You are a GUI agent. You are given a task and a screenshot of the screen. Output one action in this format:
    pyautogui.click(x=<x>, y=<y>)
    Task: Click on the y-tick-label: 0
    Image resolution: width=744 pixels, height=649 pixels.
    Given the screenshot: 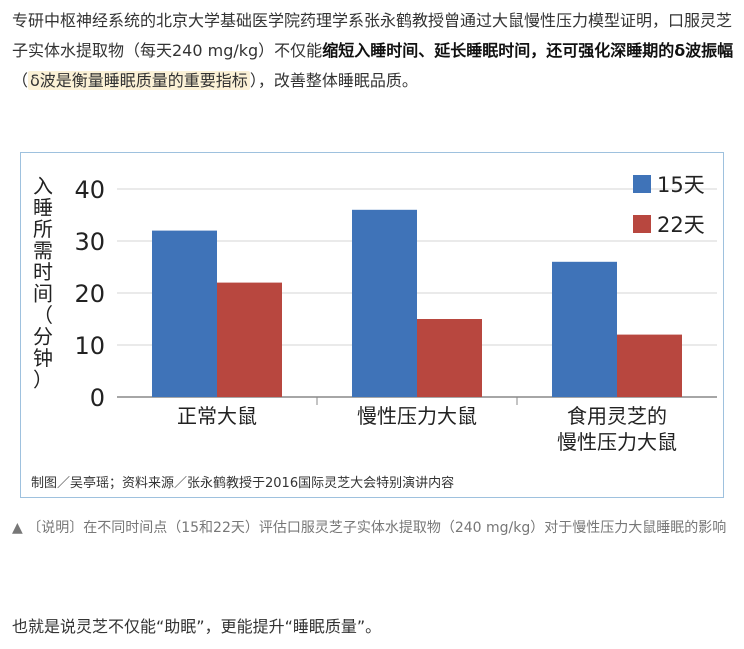 What is the action you would take?
    pyautogui.click(x=97, y=398)
    